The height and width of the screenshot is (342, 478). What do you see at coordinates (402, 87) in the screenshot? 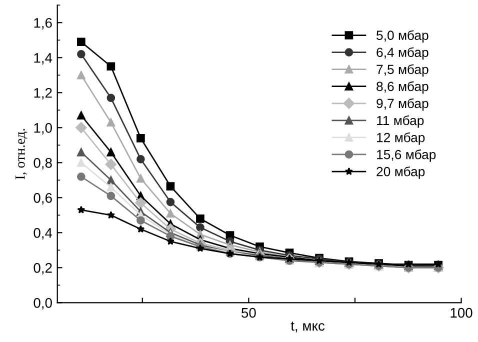
I see `legend-label: 8,6 мбар` at bounding box center [402, 87].